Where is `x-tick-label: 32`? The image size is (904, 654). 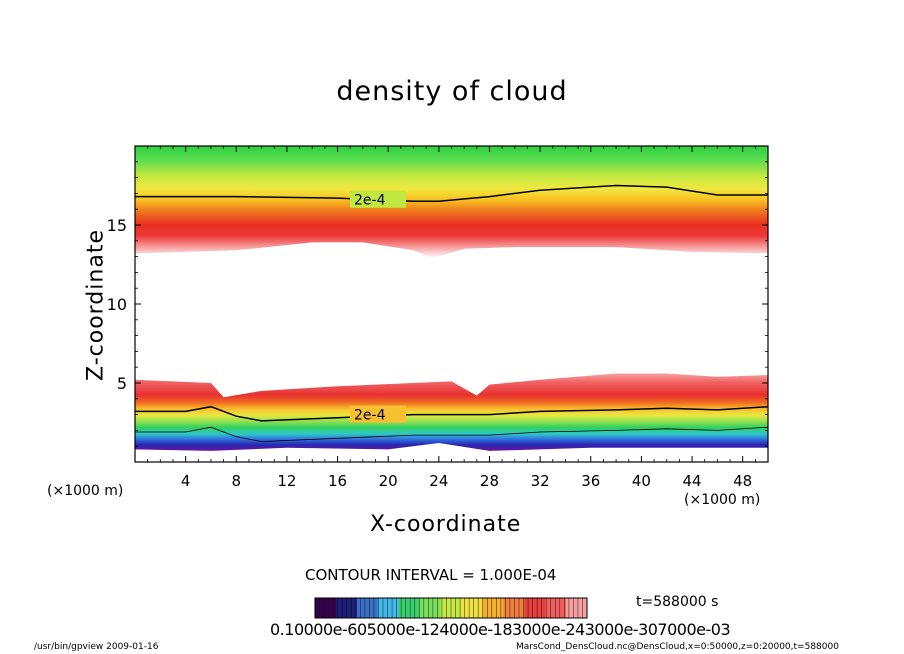
x-tick-label: 32 is located at coordinates (540, 481).